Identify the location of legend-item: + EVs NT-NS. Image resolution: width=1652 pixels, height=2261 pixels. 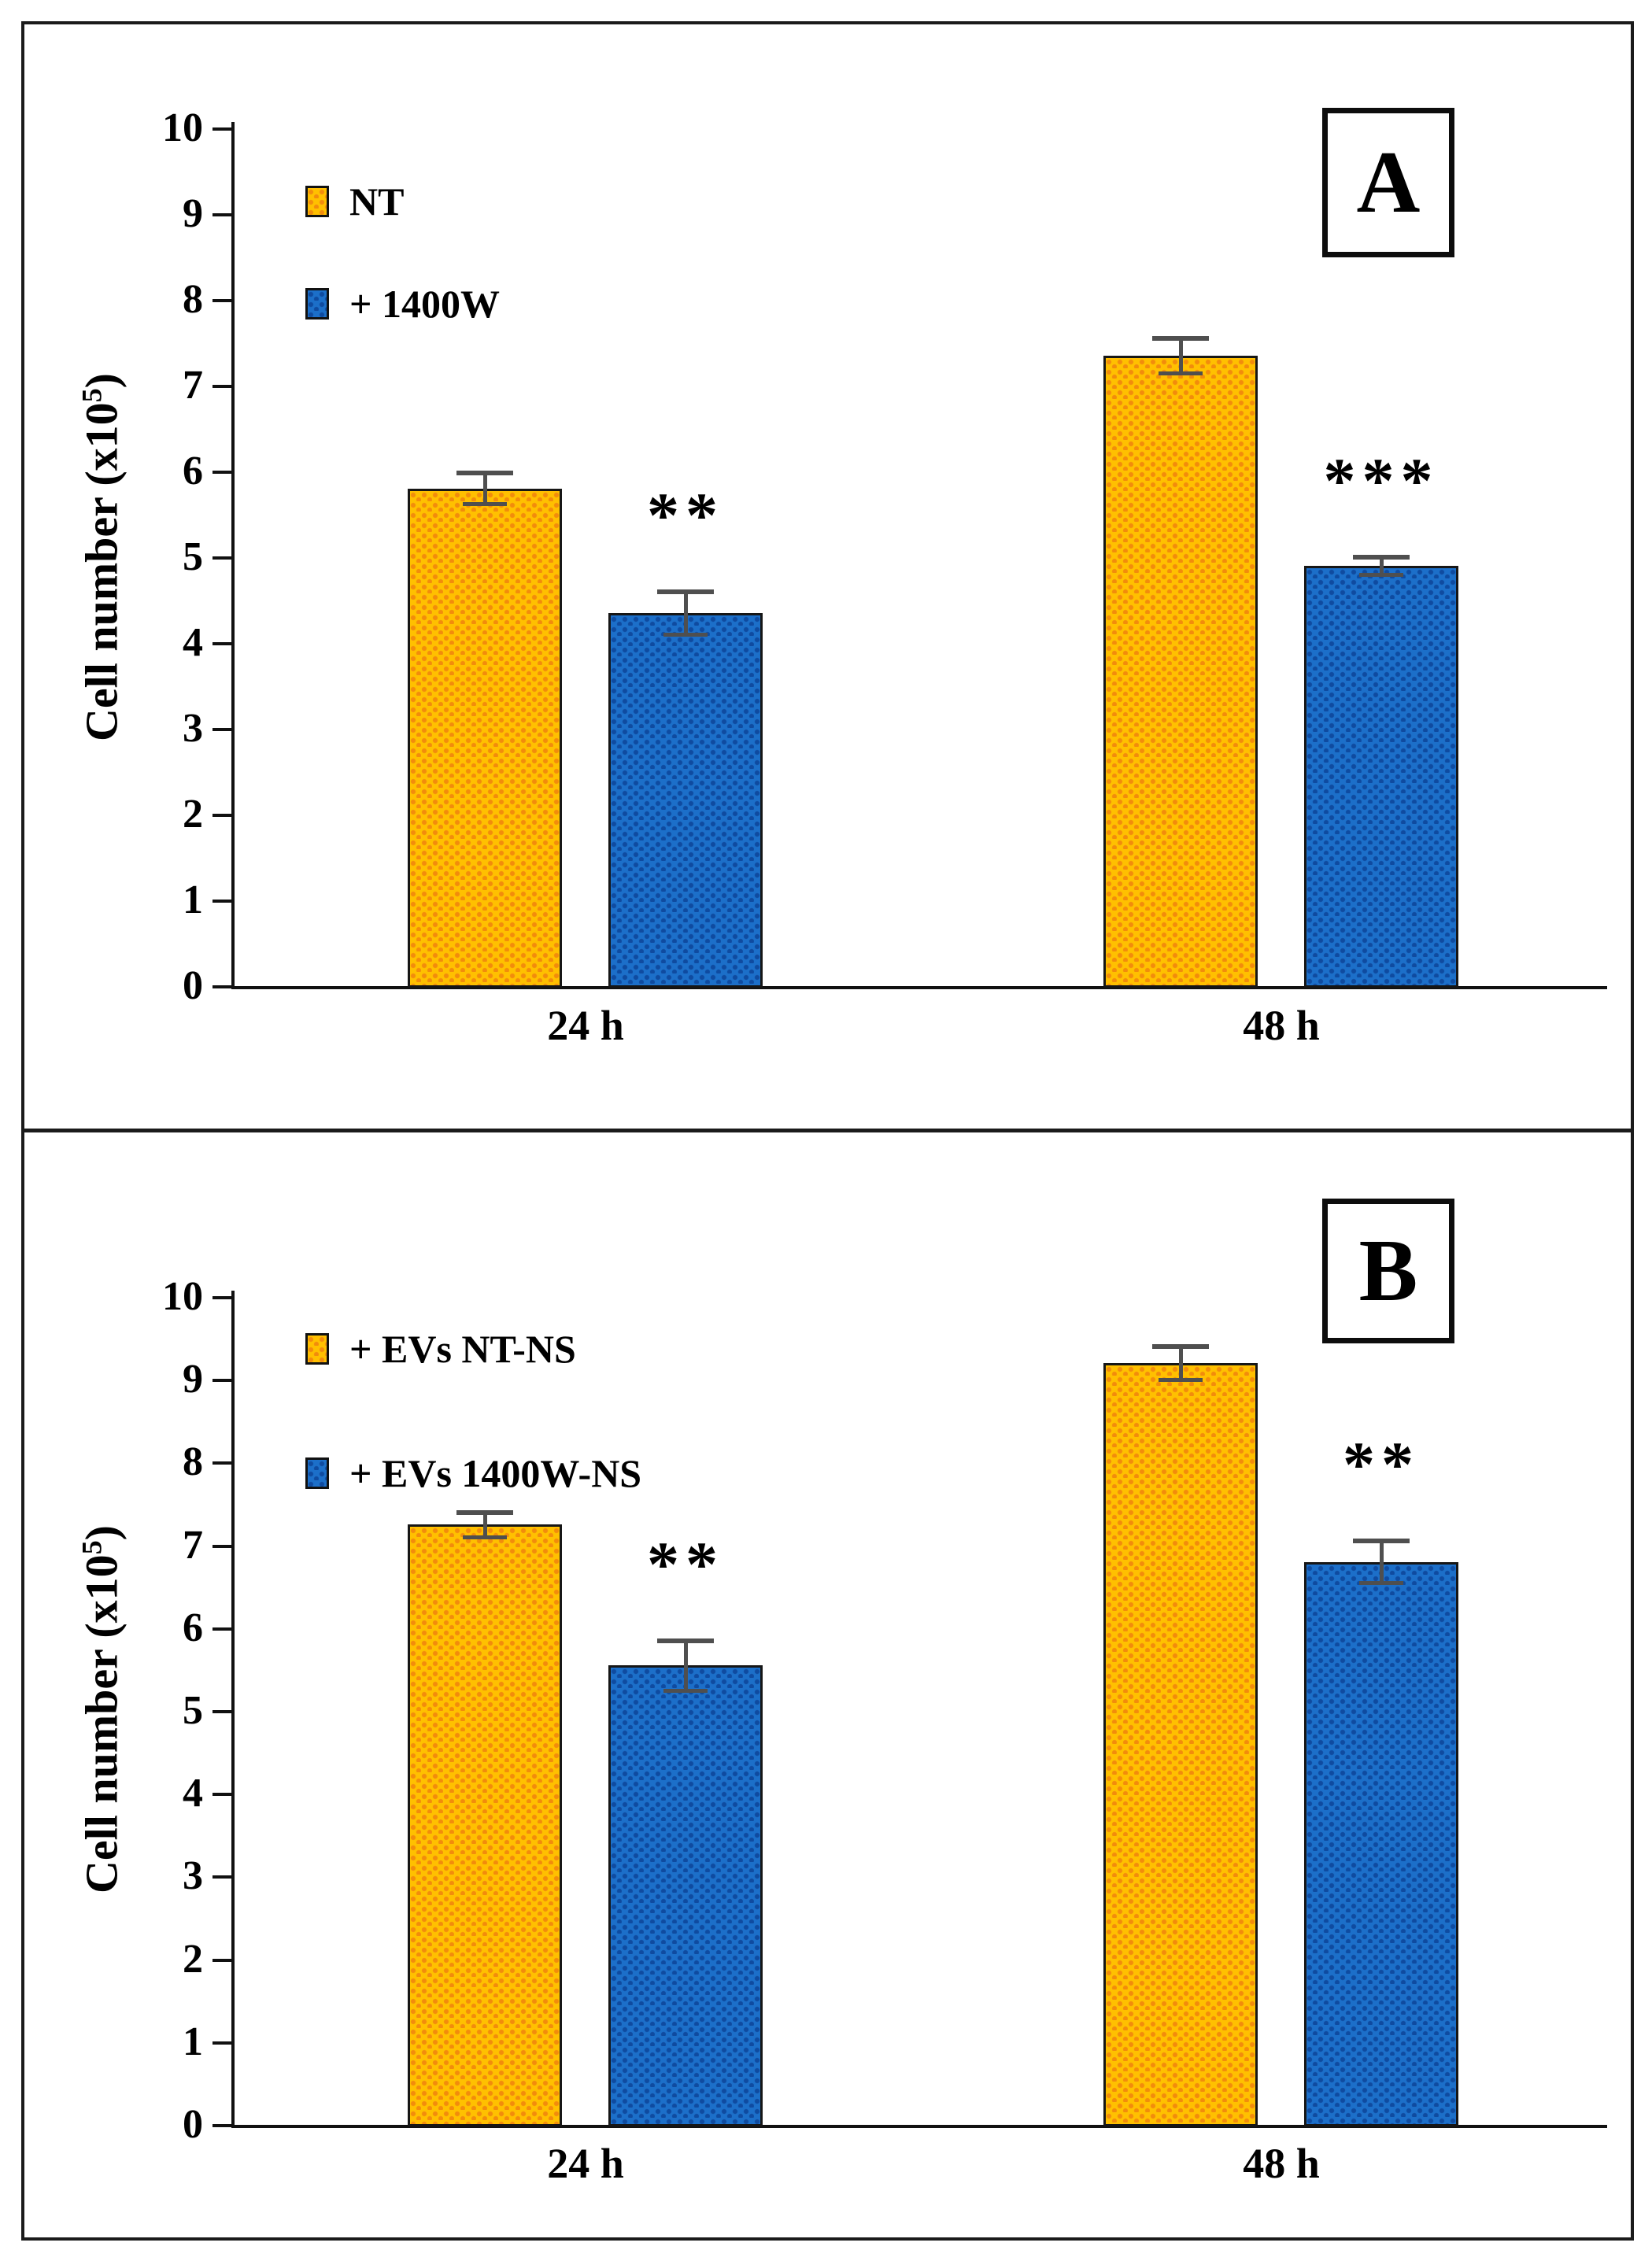
(441, 1349).